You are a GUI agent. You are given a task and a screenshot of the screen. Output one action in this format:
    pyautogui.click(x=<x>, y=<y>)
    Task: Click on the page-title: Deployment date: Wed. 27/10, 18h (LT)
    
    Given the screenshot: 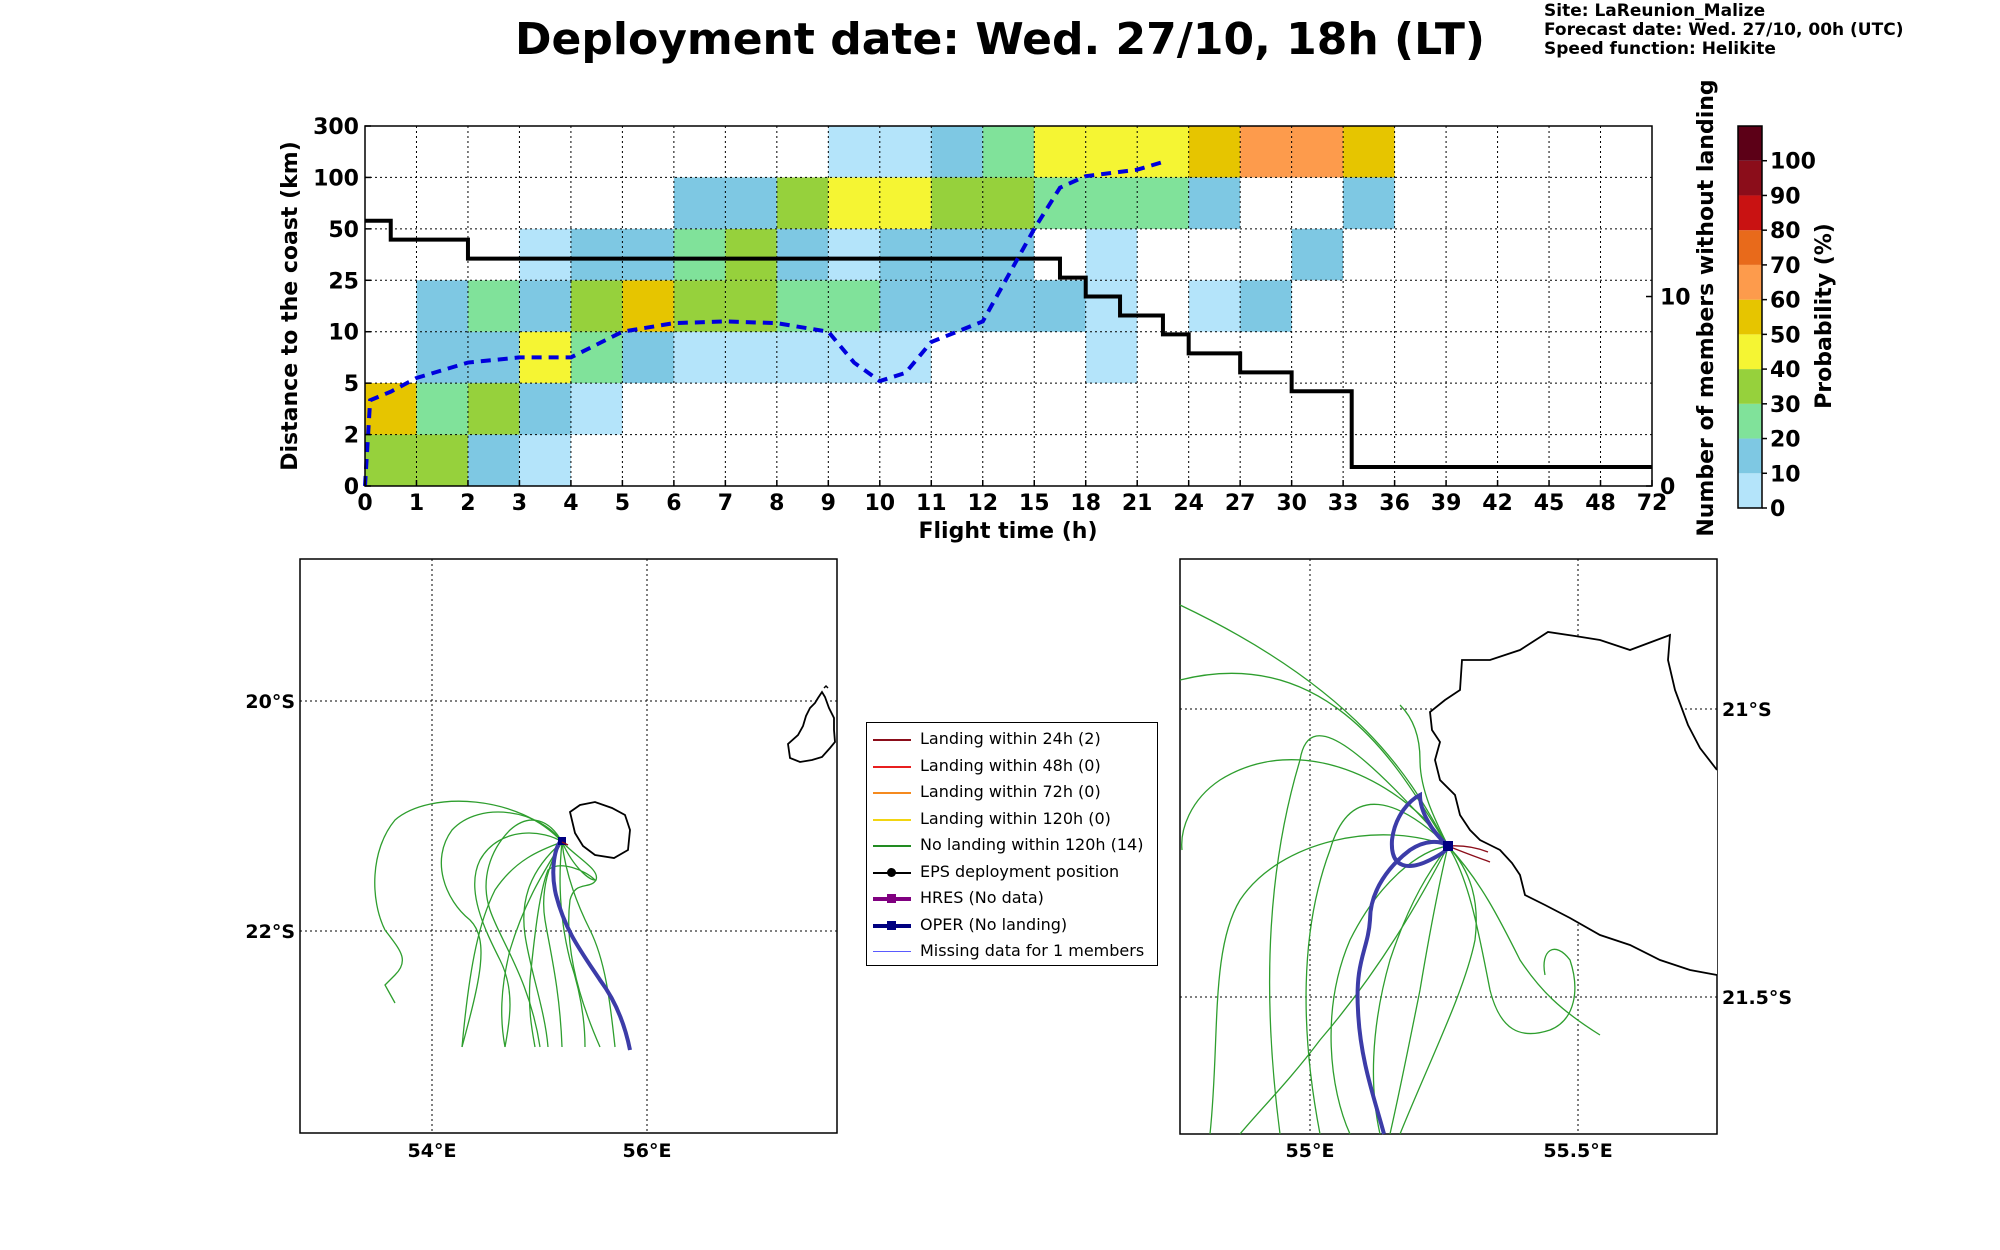 What is the action you would take?
    pyautogui.click(x=1000, y=39)
    